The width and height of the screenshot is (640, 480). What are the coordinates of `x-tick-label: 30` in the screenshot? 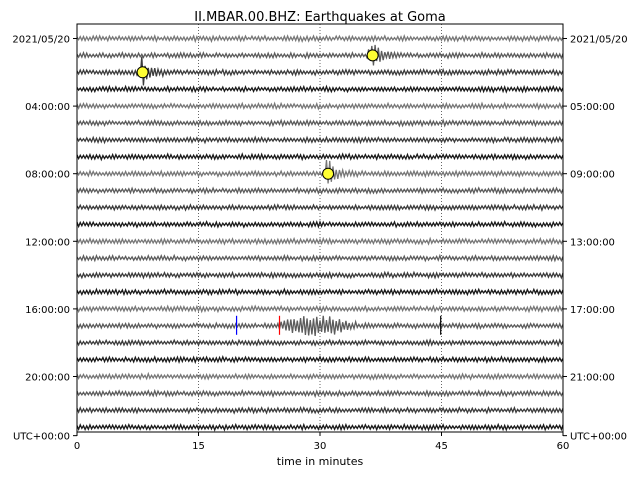 It's located at (320, 446).